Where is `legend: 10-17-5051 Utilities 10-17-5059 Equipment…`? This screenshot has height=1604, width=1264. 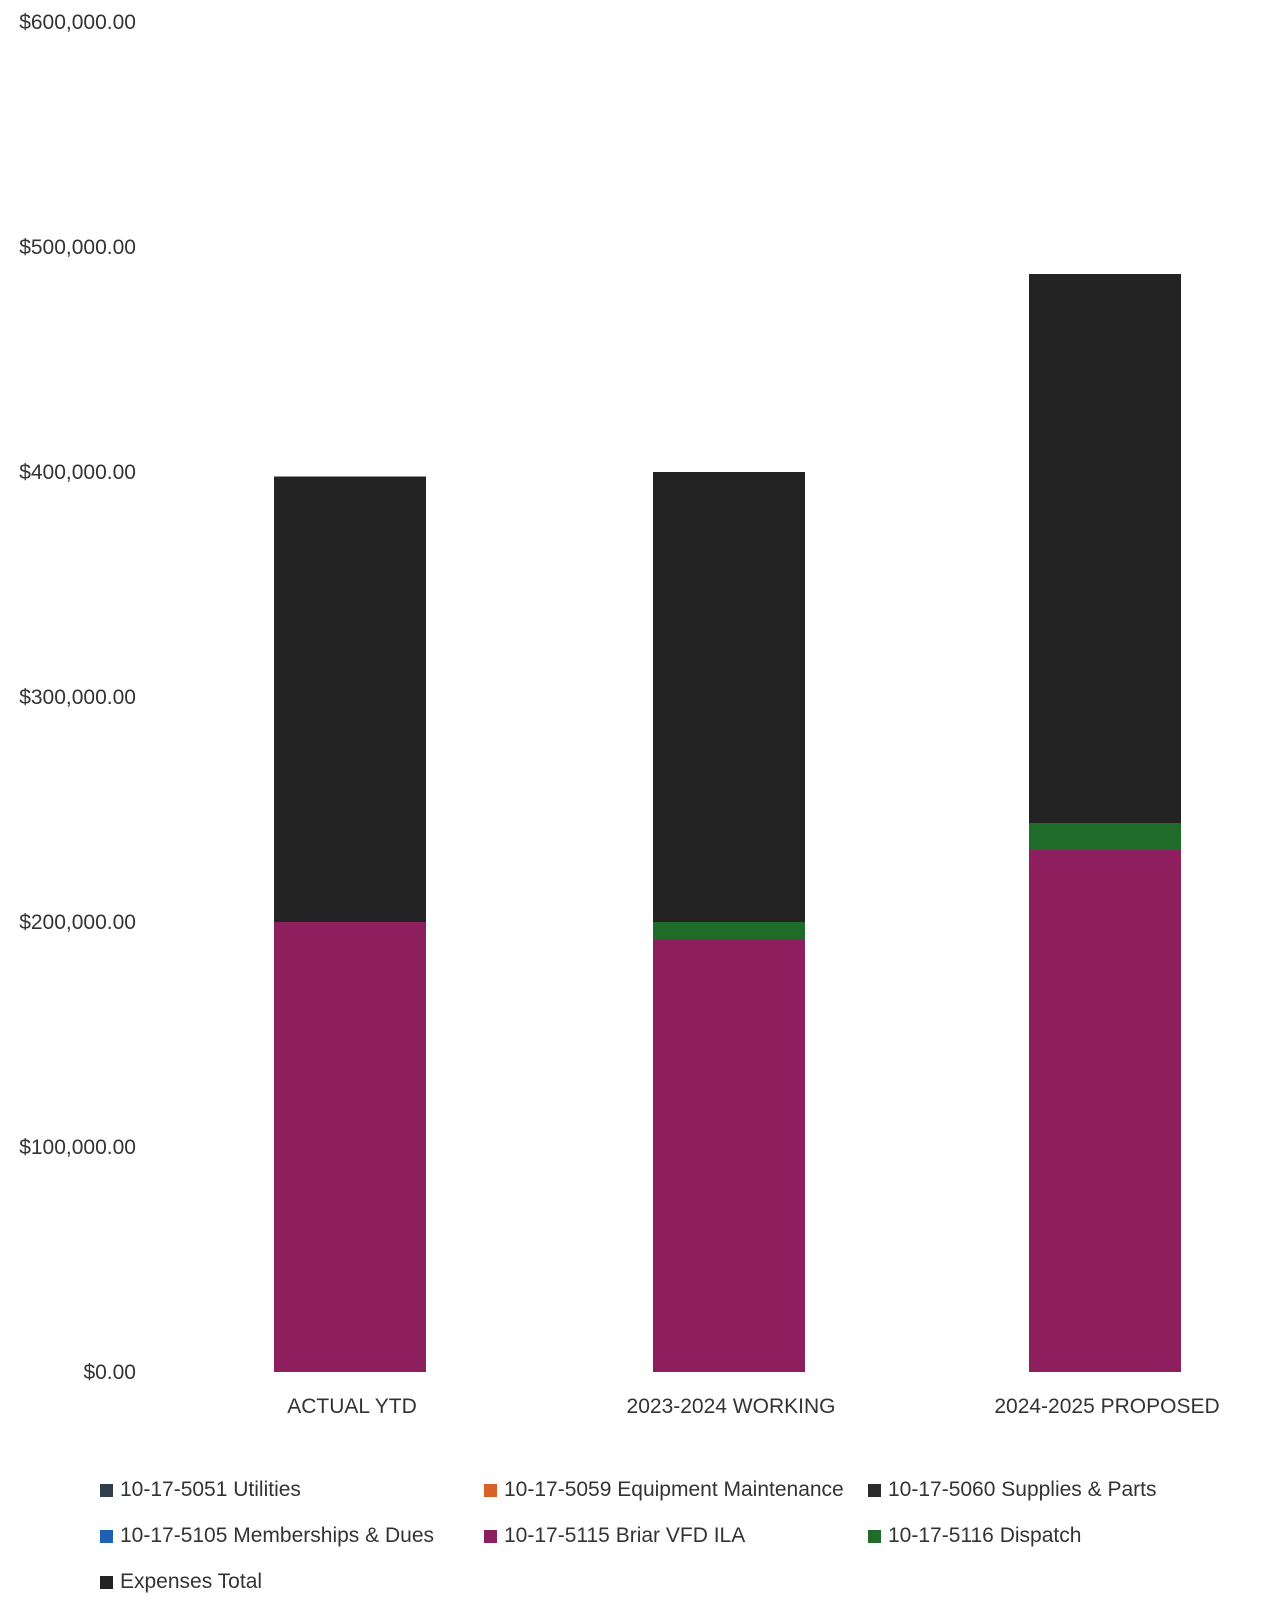
legend: 10-17-5051 Utilities 10-17-5059 Equipment… is located at coordinates (660, 1541).